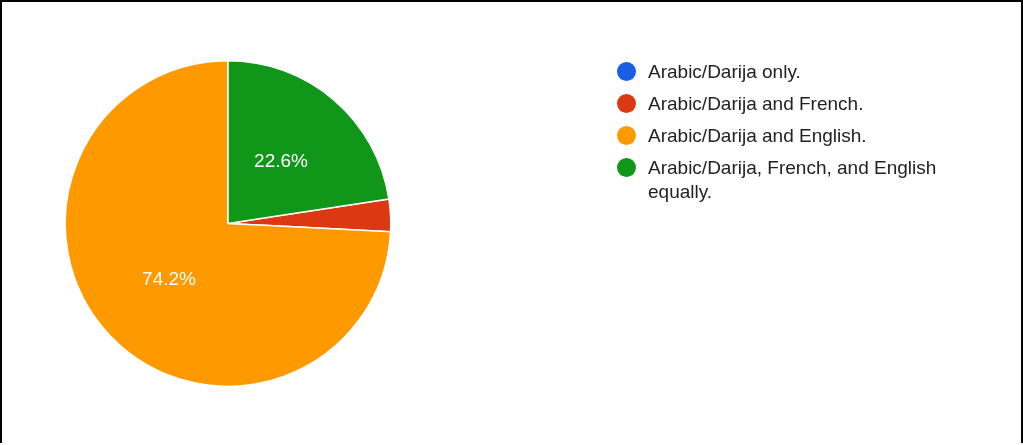 The image size is (1023, 445). I want to click on data-label: 74.2%, so click(169, 278).